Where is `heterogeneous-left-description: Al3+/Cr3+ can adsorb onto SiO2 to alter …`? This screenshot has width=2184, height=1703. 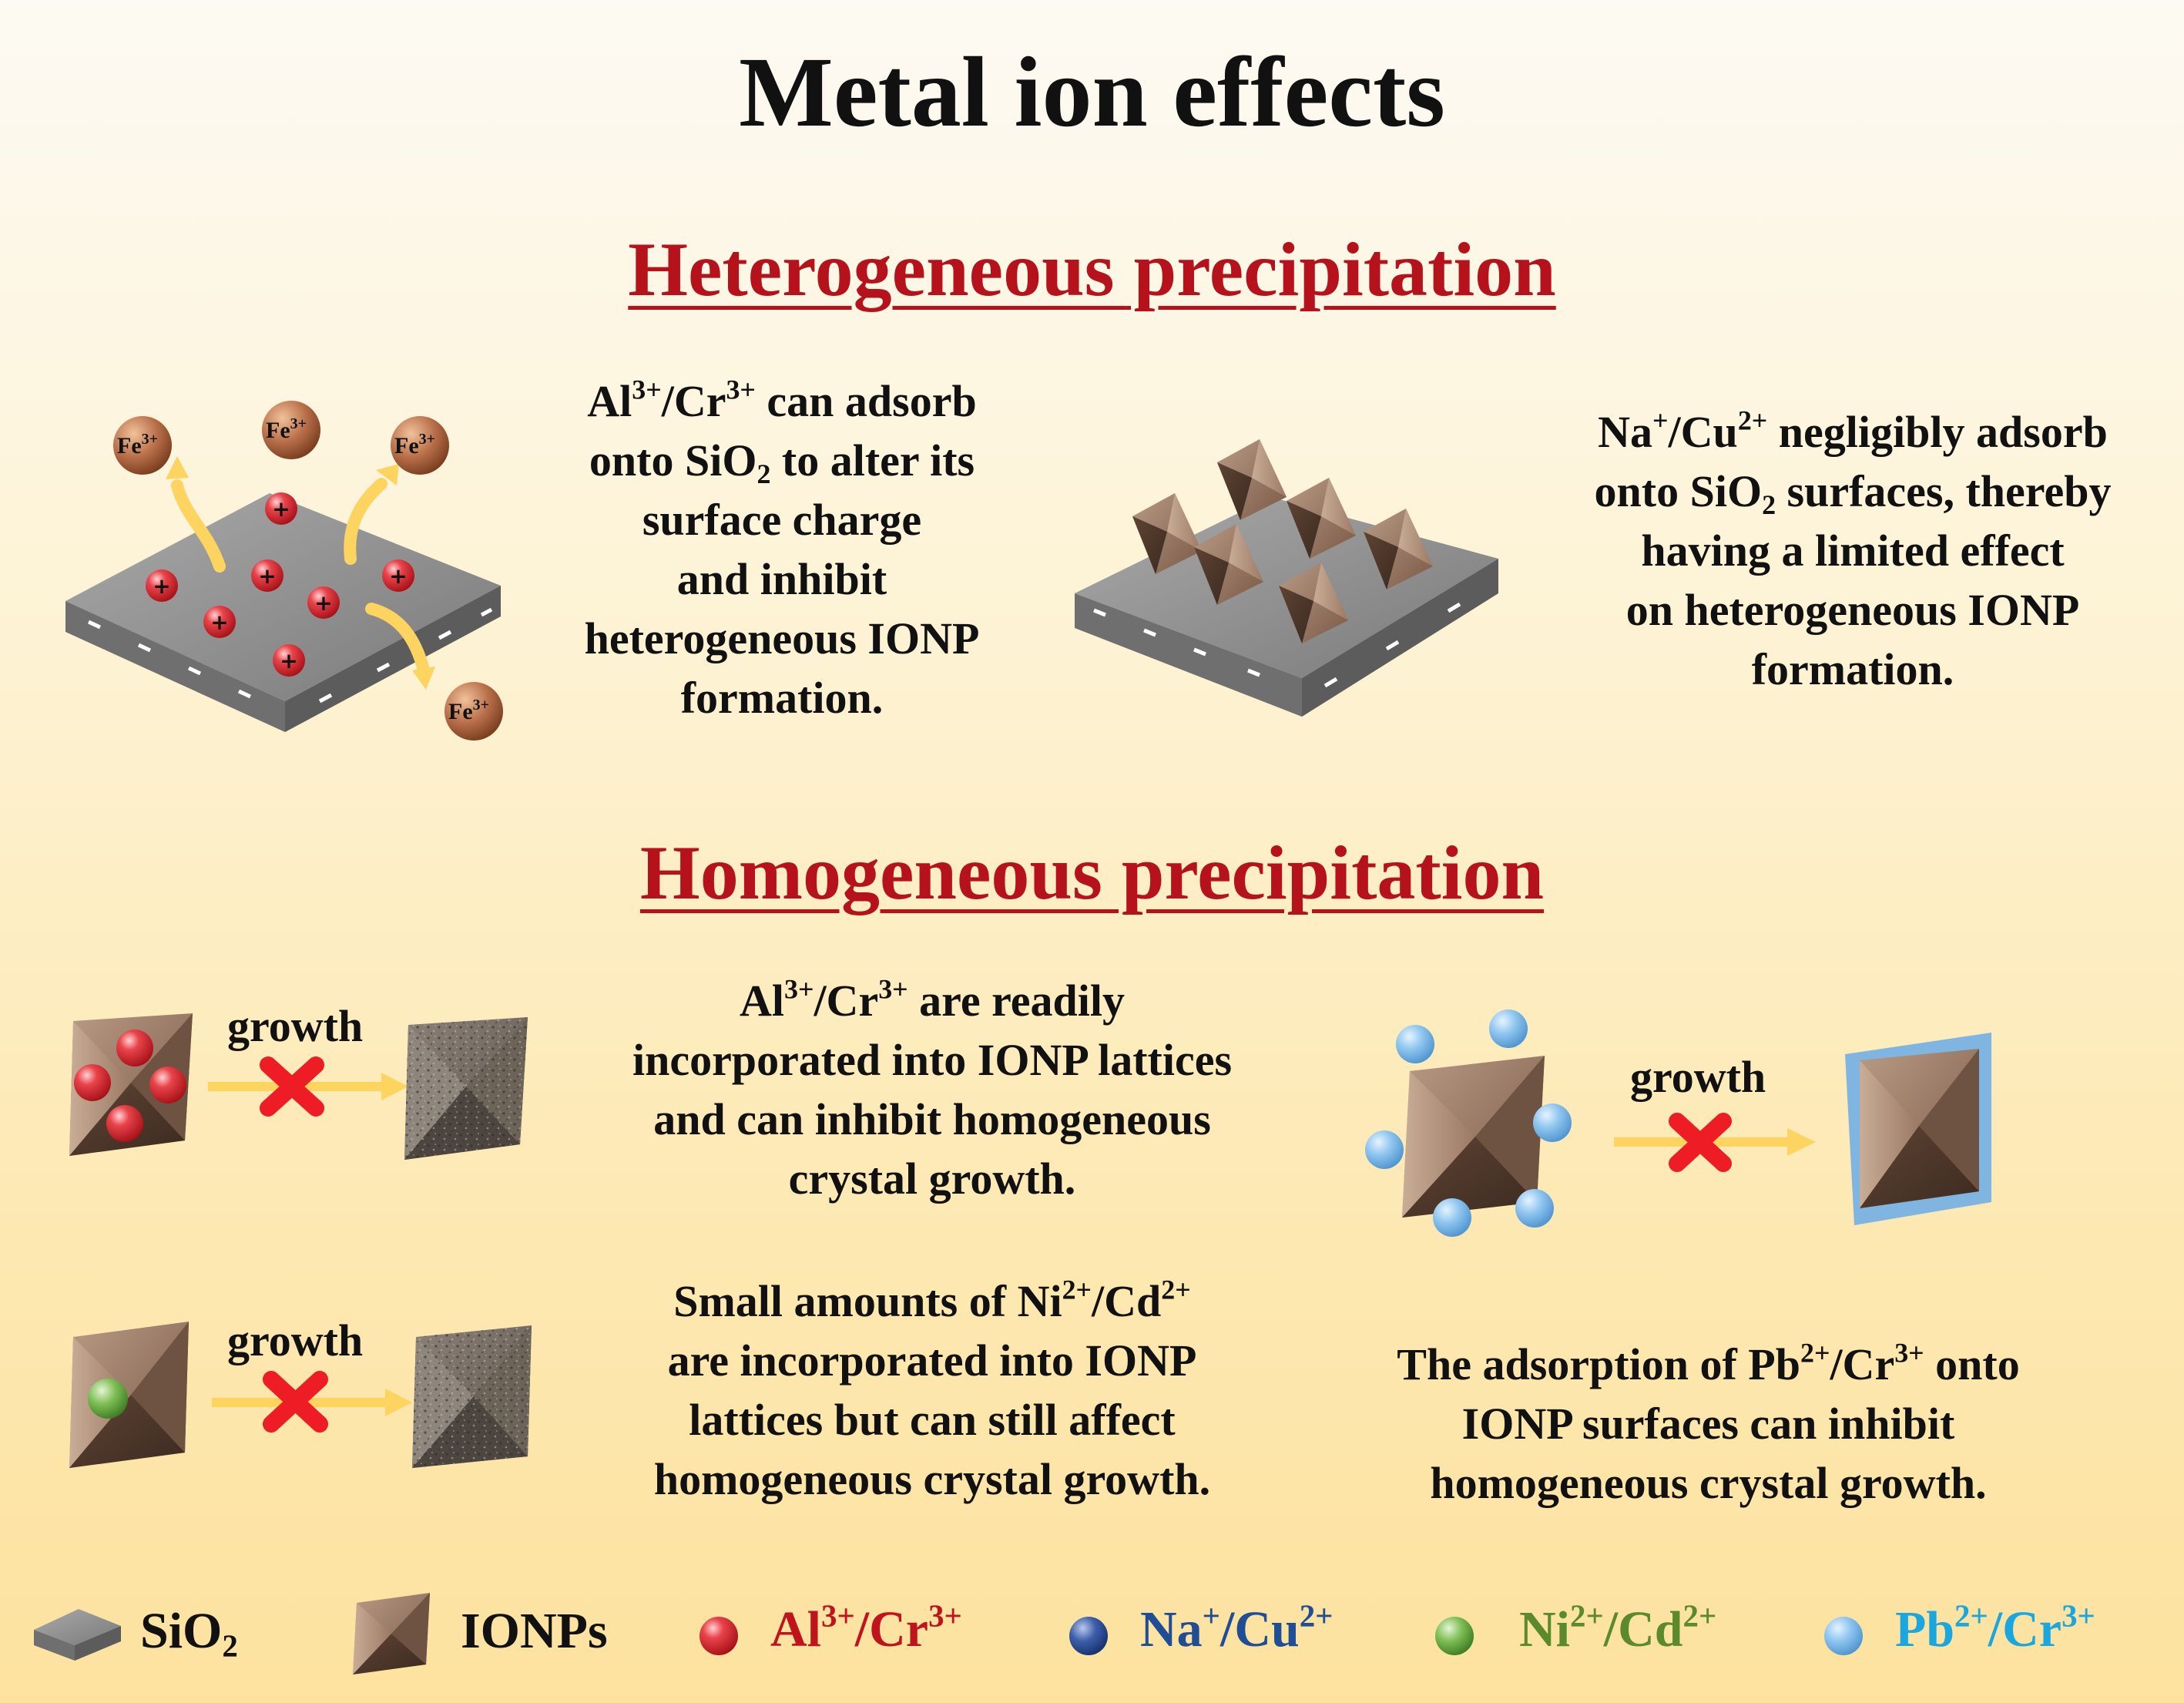
heterogeneous-left-description: Al3+/Cr3+ can adsorb onto SiO2 to alter … is located at coordinates (782, 548).